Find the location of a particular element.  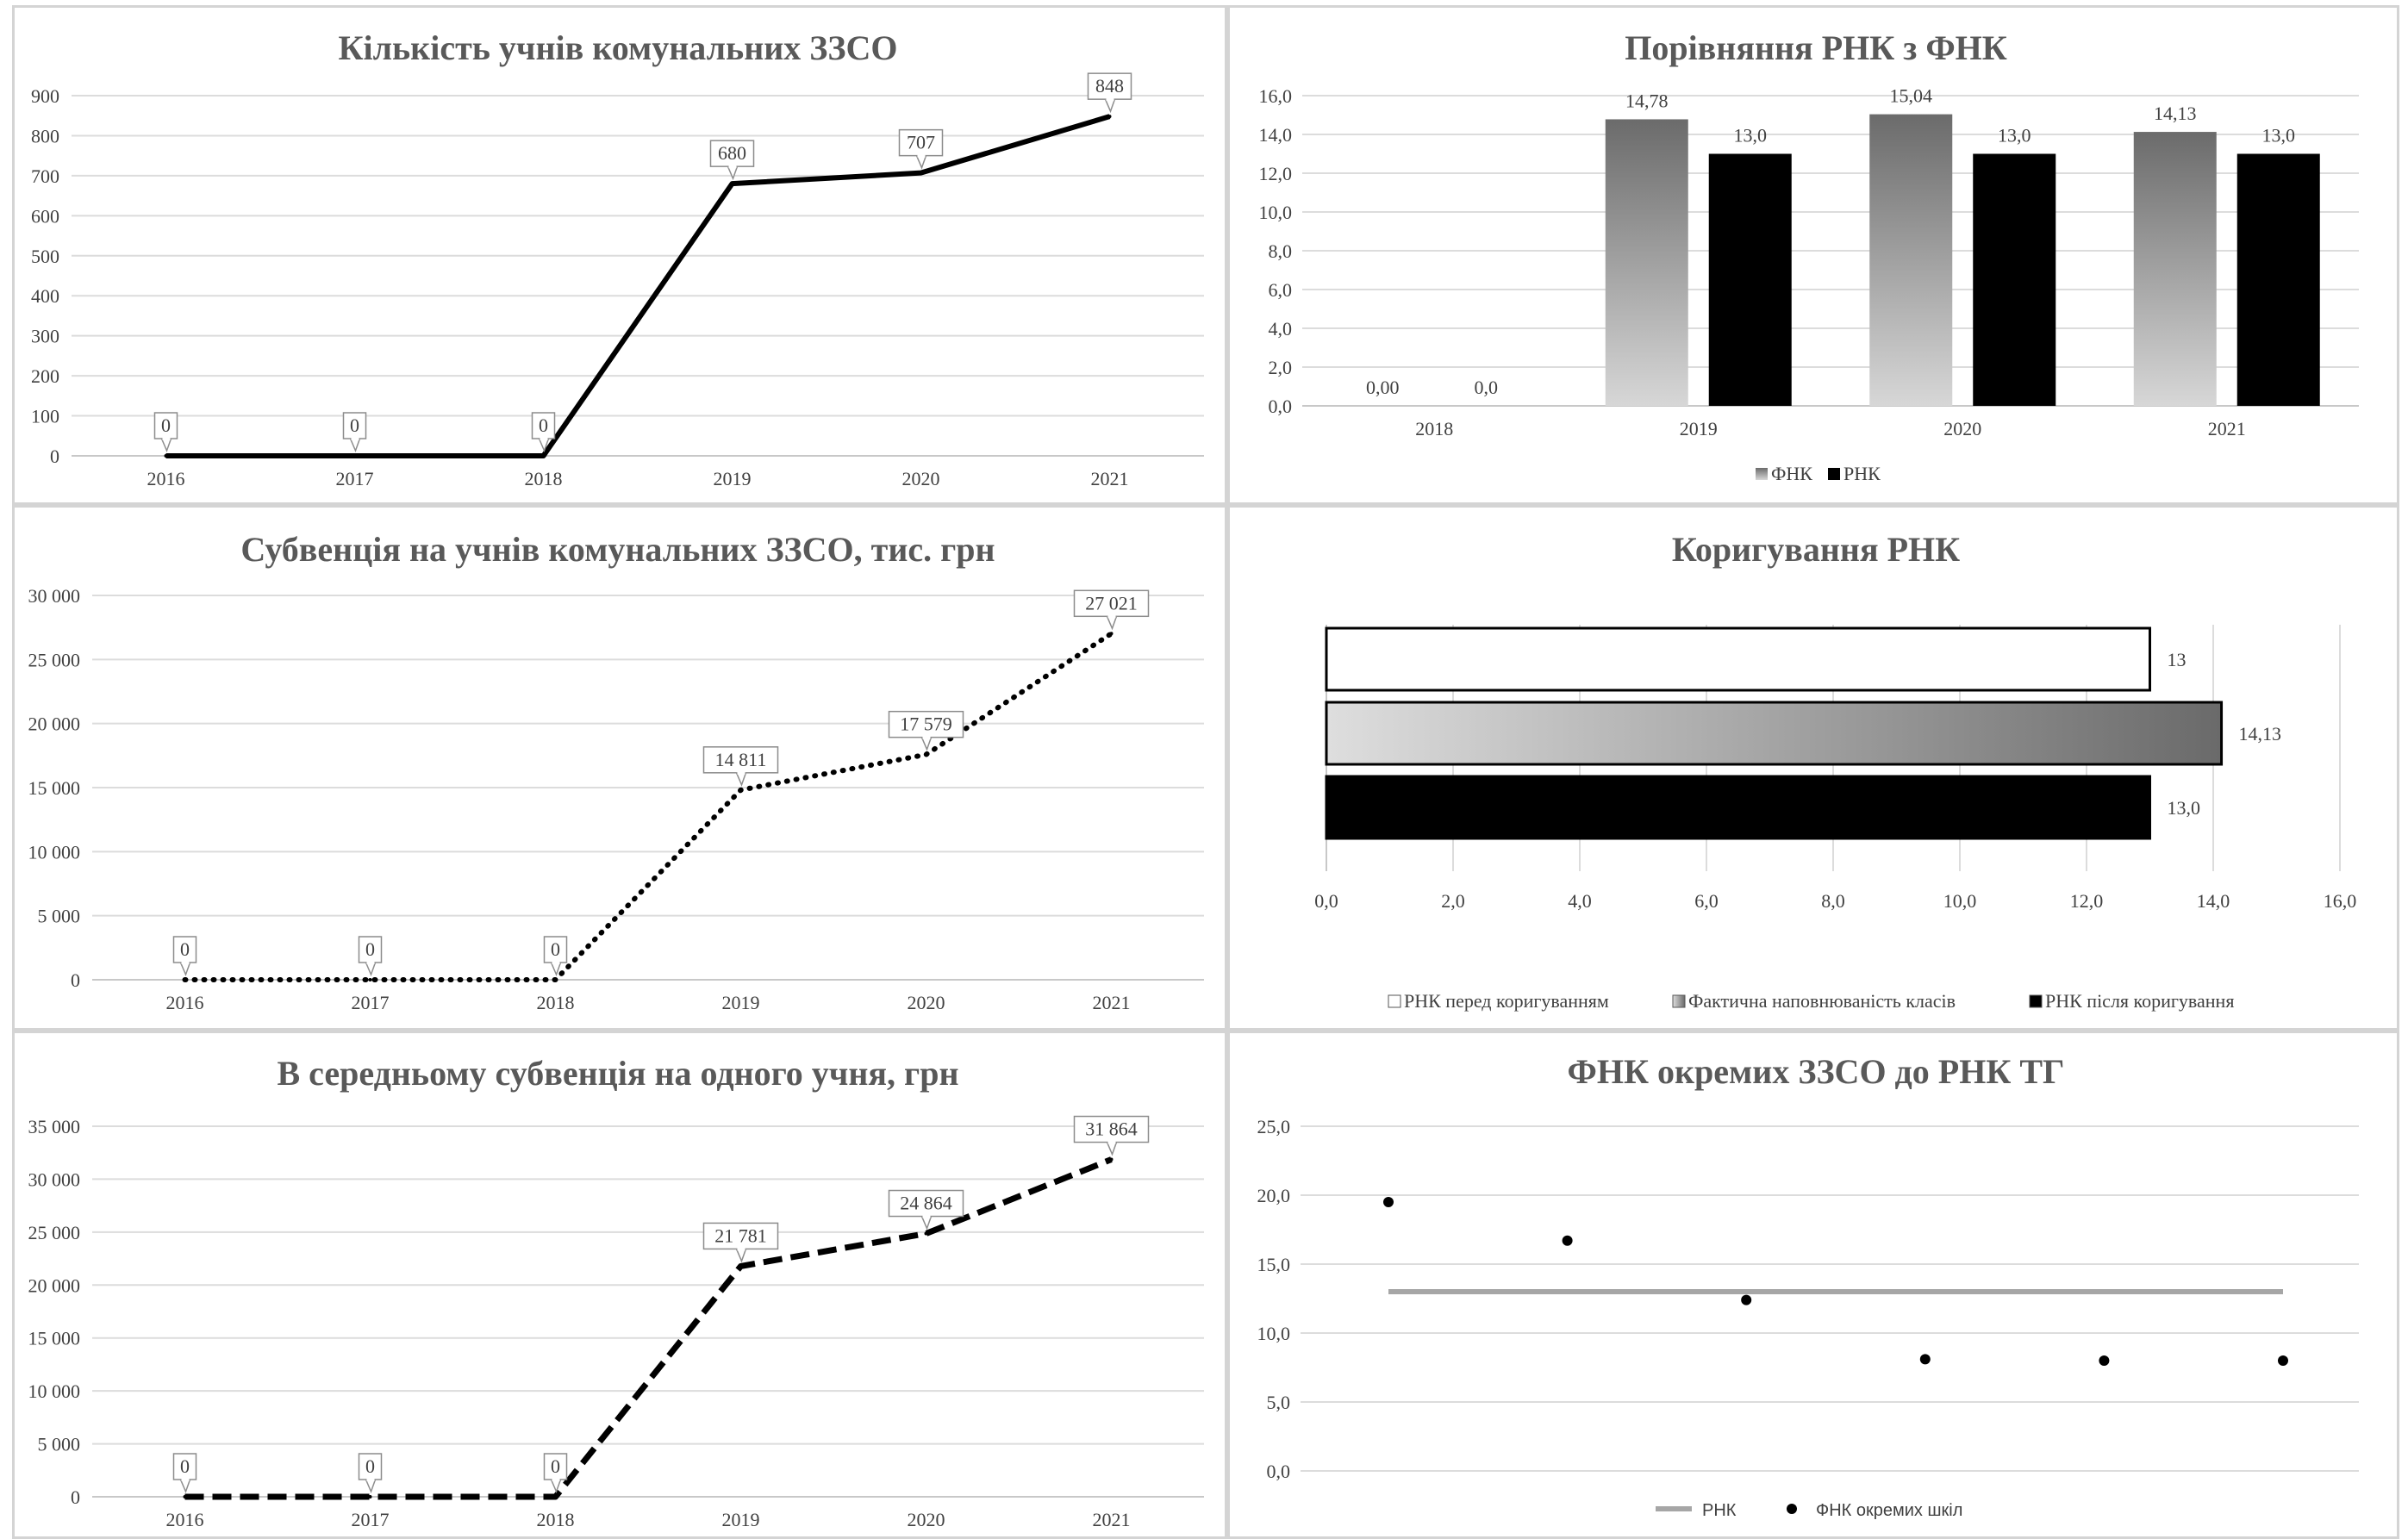

scatter-point is located at coordinates (1925, 1359).